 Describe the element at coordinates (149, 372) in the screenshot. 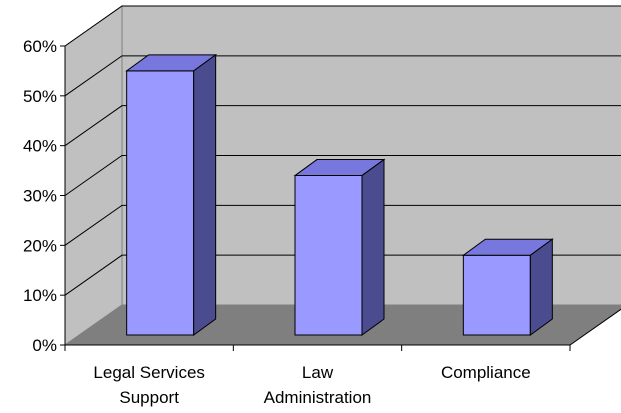

I see `x-category-label-line: Legal Services` at that location.